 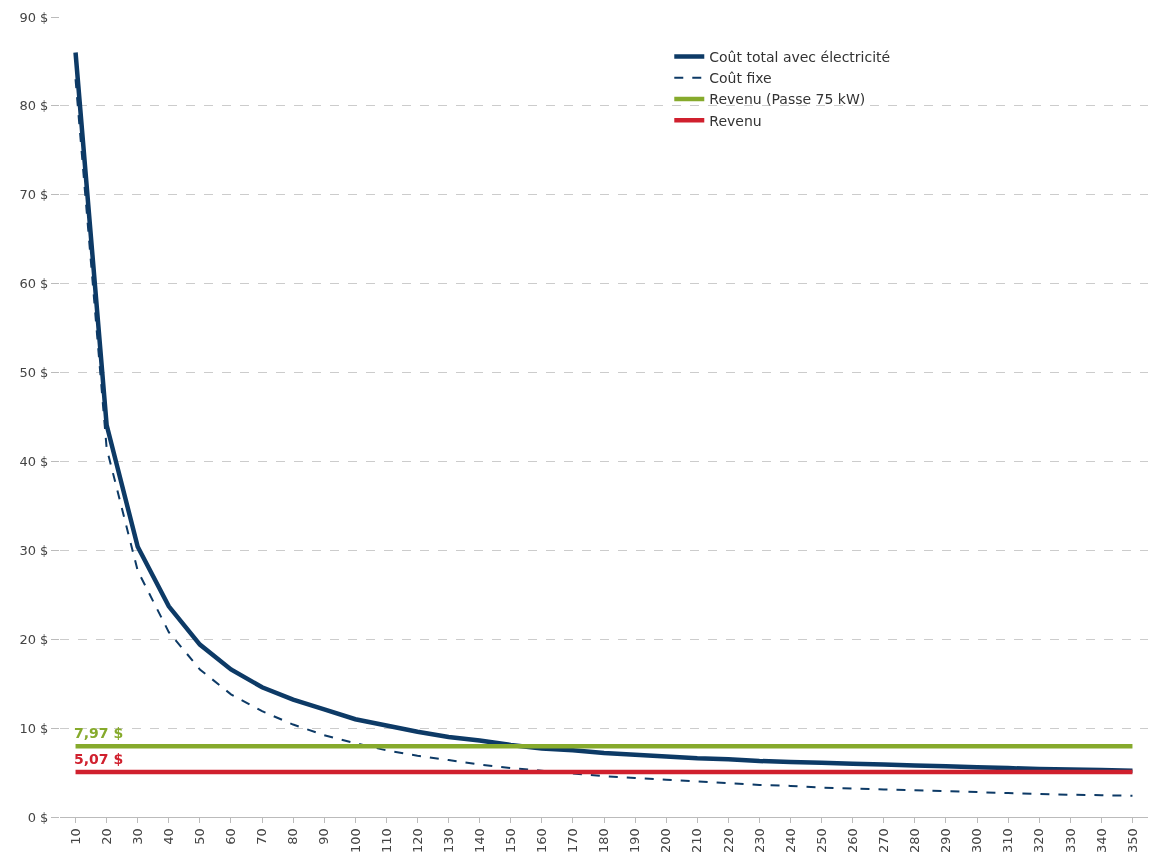 I want to click on y-tick-label: 10 $, so click(x=34, y=728).